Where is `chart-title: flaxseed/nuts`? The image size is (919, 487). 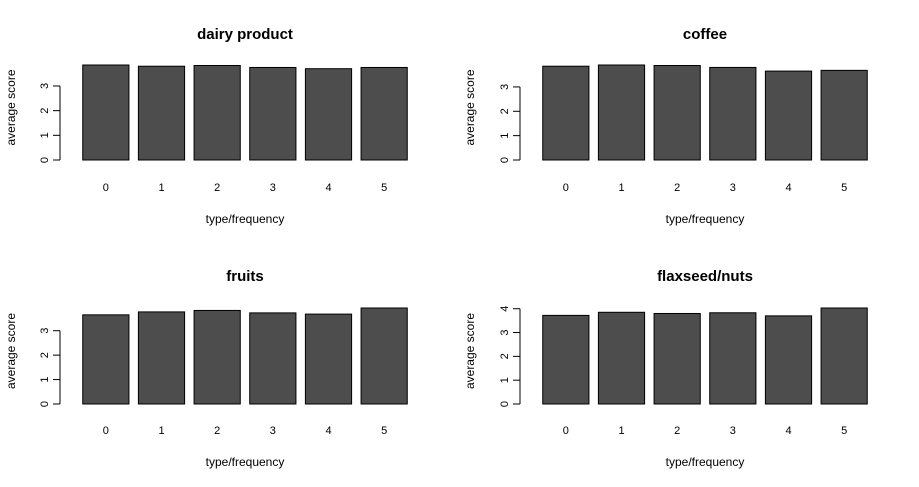
chart-title: flaxseed/nuts is located at coordinates (705, 276).